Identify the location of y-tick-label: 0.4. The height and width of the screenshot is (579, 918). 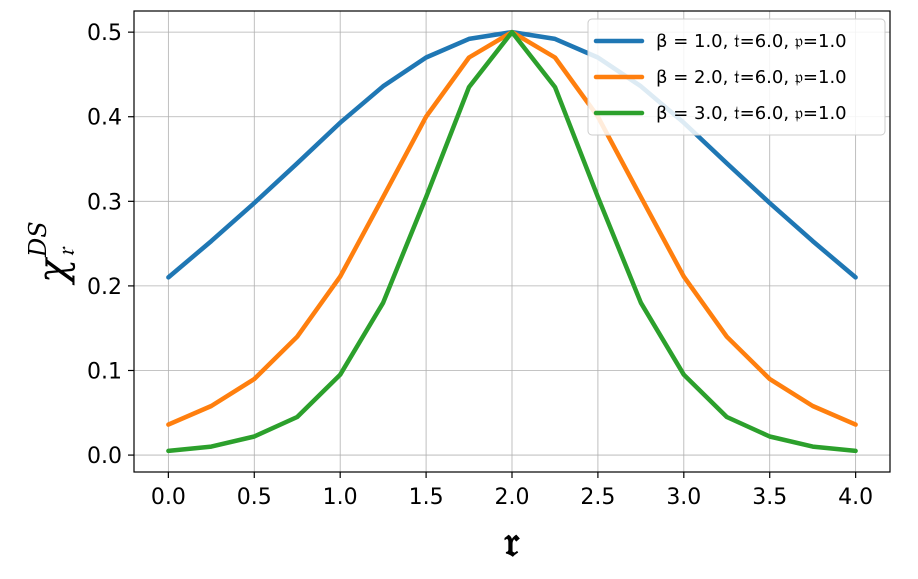
(104, 118).